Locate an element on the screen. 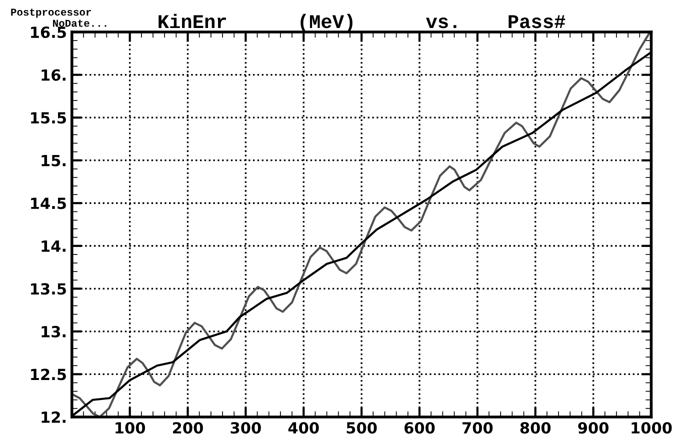 This screenshot has height=445, width=698. x-tick-label: 900 is located at coordinates (593, 428).